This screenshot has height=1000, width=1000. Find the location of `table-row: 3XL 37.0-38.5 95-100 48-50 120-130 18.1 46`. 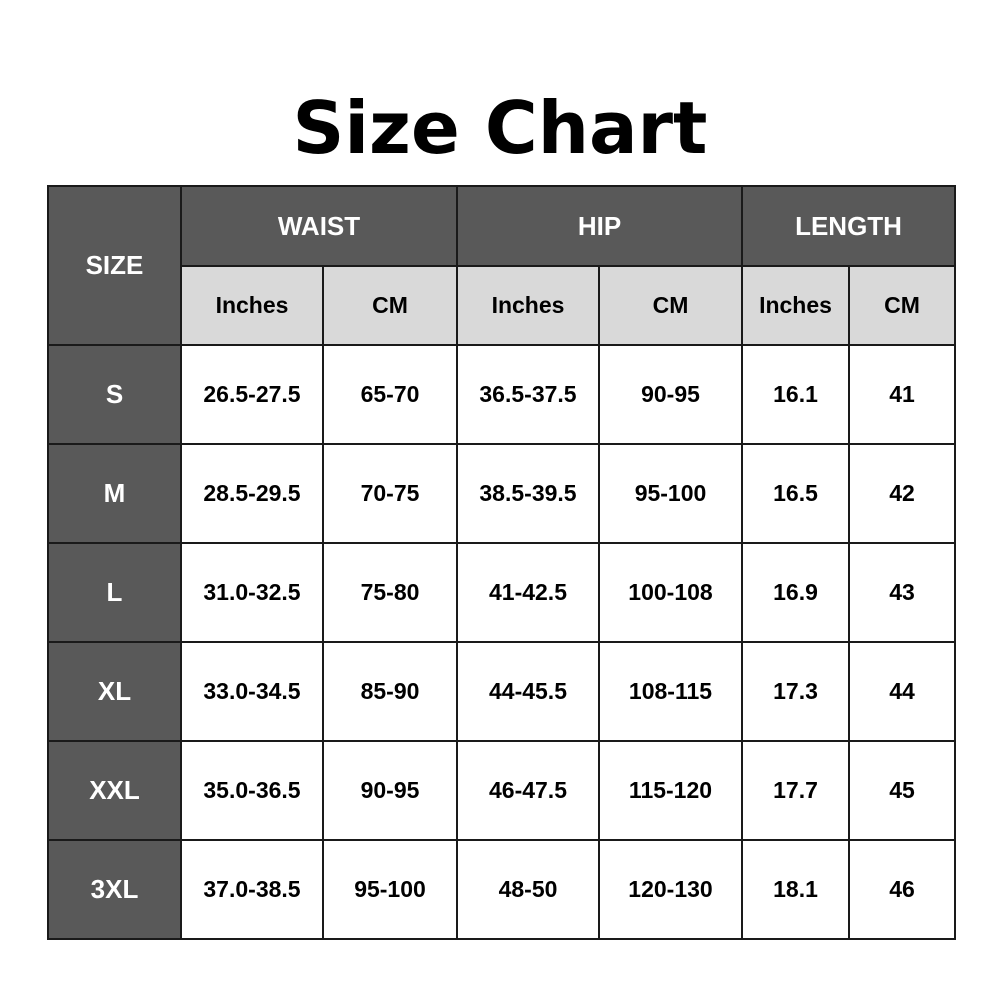

table-row: 3XL 37.0-38.5 95-100 48-50 120-130 18.1 46 is located at coordinates (502, 889).